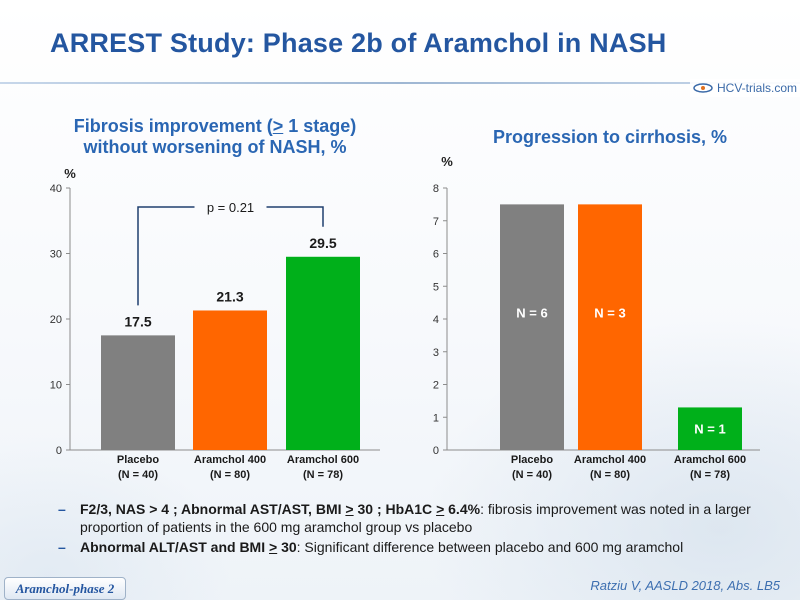 Image resolution: width=800 pixels, height=600 pixels. Describe the element at coordinates (436, 255) in the screenshot. I see `y-tick-label: 6` at that location.